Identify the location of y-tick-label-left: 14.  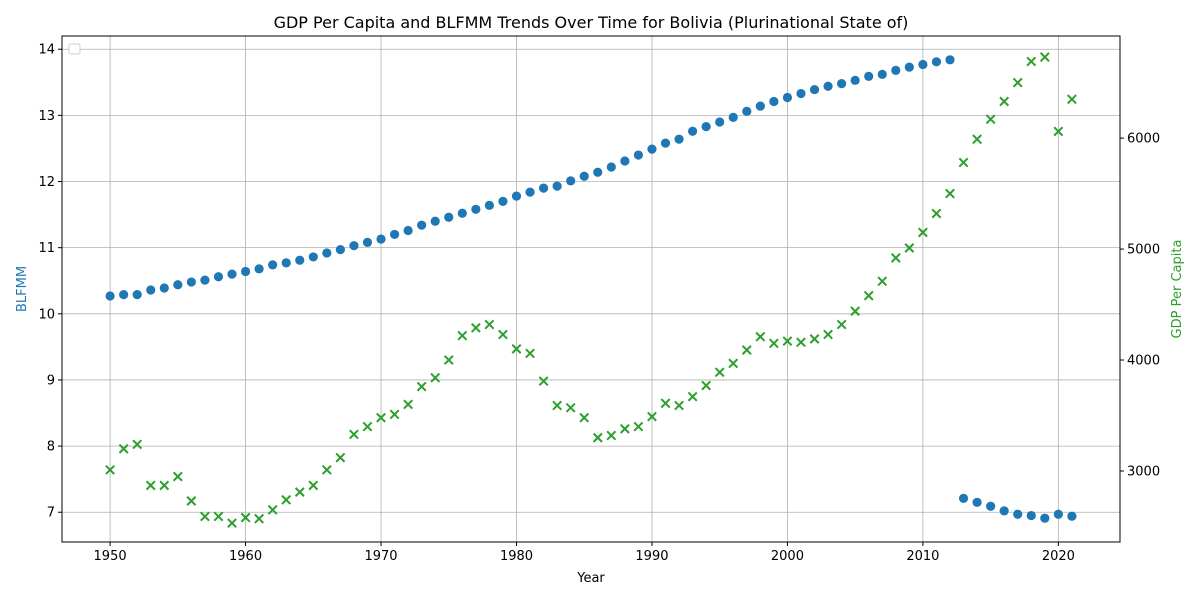
(46, 50).